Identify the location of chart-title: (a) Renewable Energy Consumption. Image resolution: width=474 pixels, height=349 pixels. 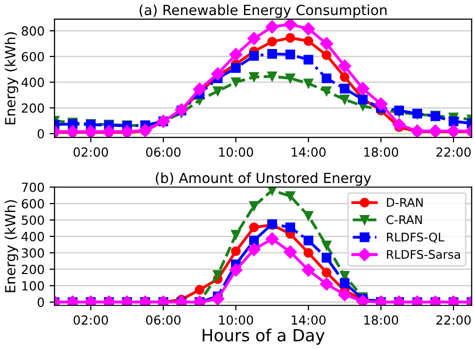
(263, 11).